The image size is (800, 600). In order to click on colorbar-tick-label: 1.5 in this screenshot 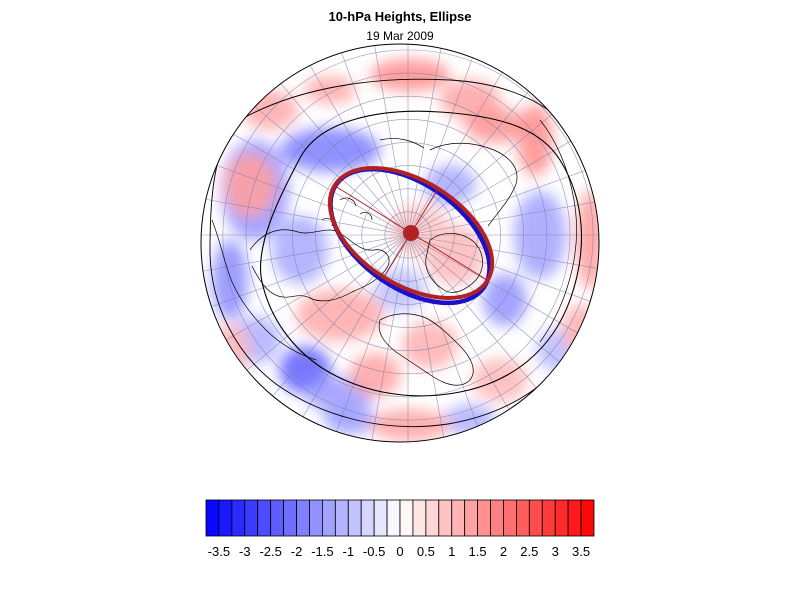, I will do `click(478, 551)`.